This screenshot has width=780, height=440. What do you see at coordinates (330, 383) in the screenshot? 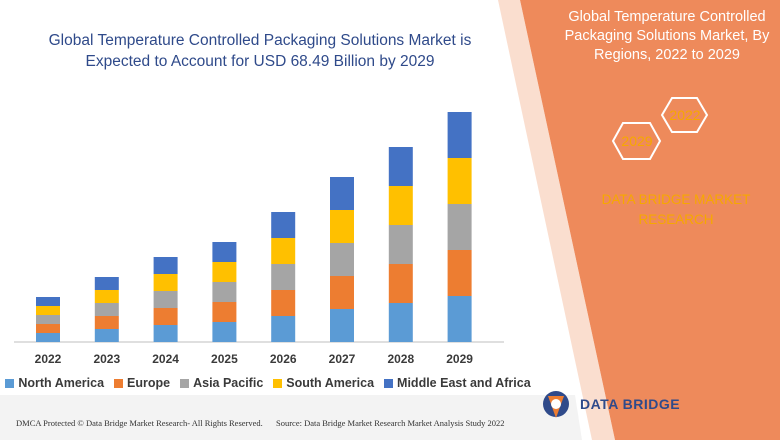
I see `legend-label: South America` at bounding box center [330, 383].